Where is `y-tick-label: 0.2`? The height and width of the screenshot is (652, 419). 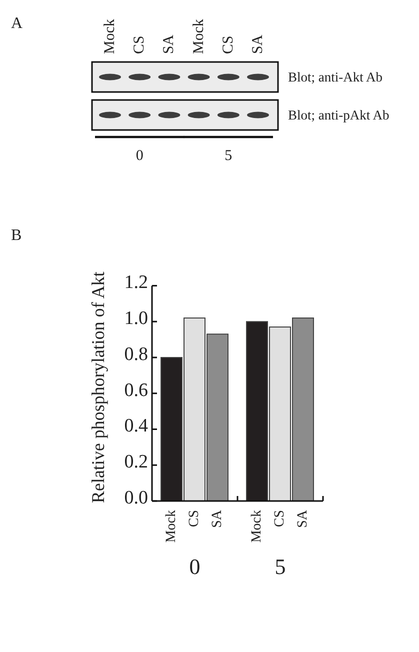
y-tick-label: 0.2 is located at coordinates (136, 462).